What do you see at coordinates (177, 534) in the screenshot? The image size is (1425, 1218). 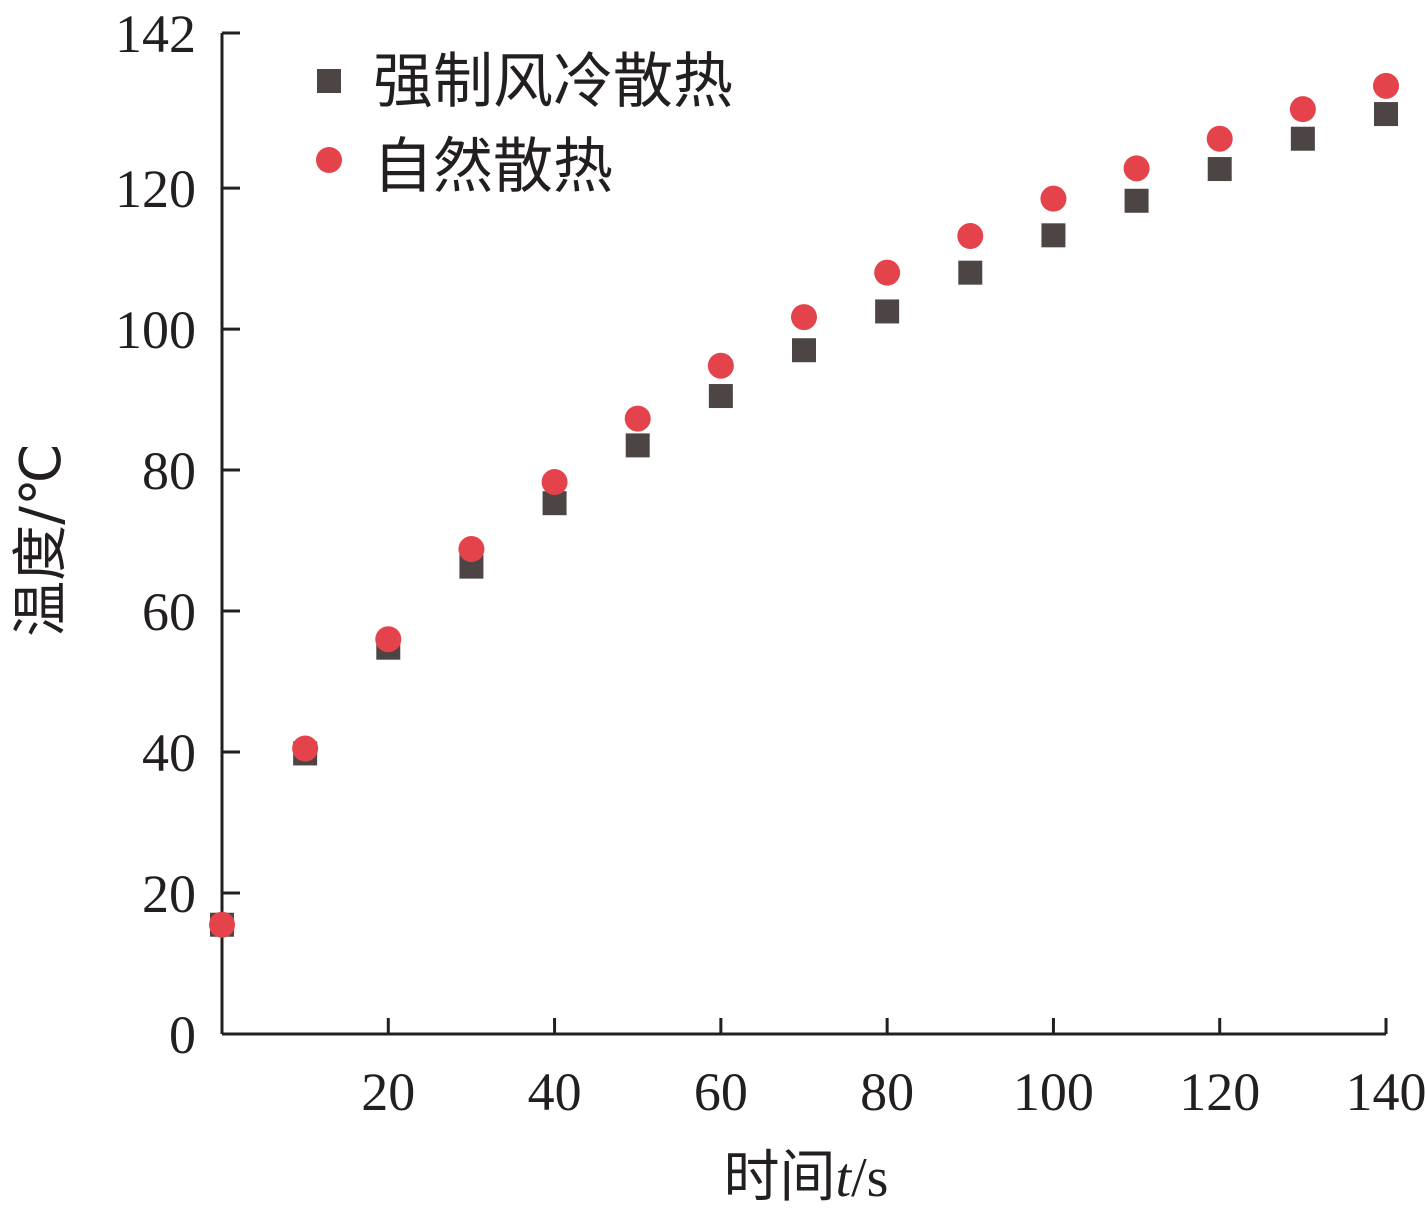 I see `y-ticks: 0 20 40 60 80 100 120 142` at bounding box center [177, 534].